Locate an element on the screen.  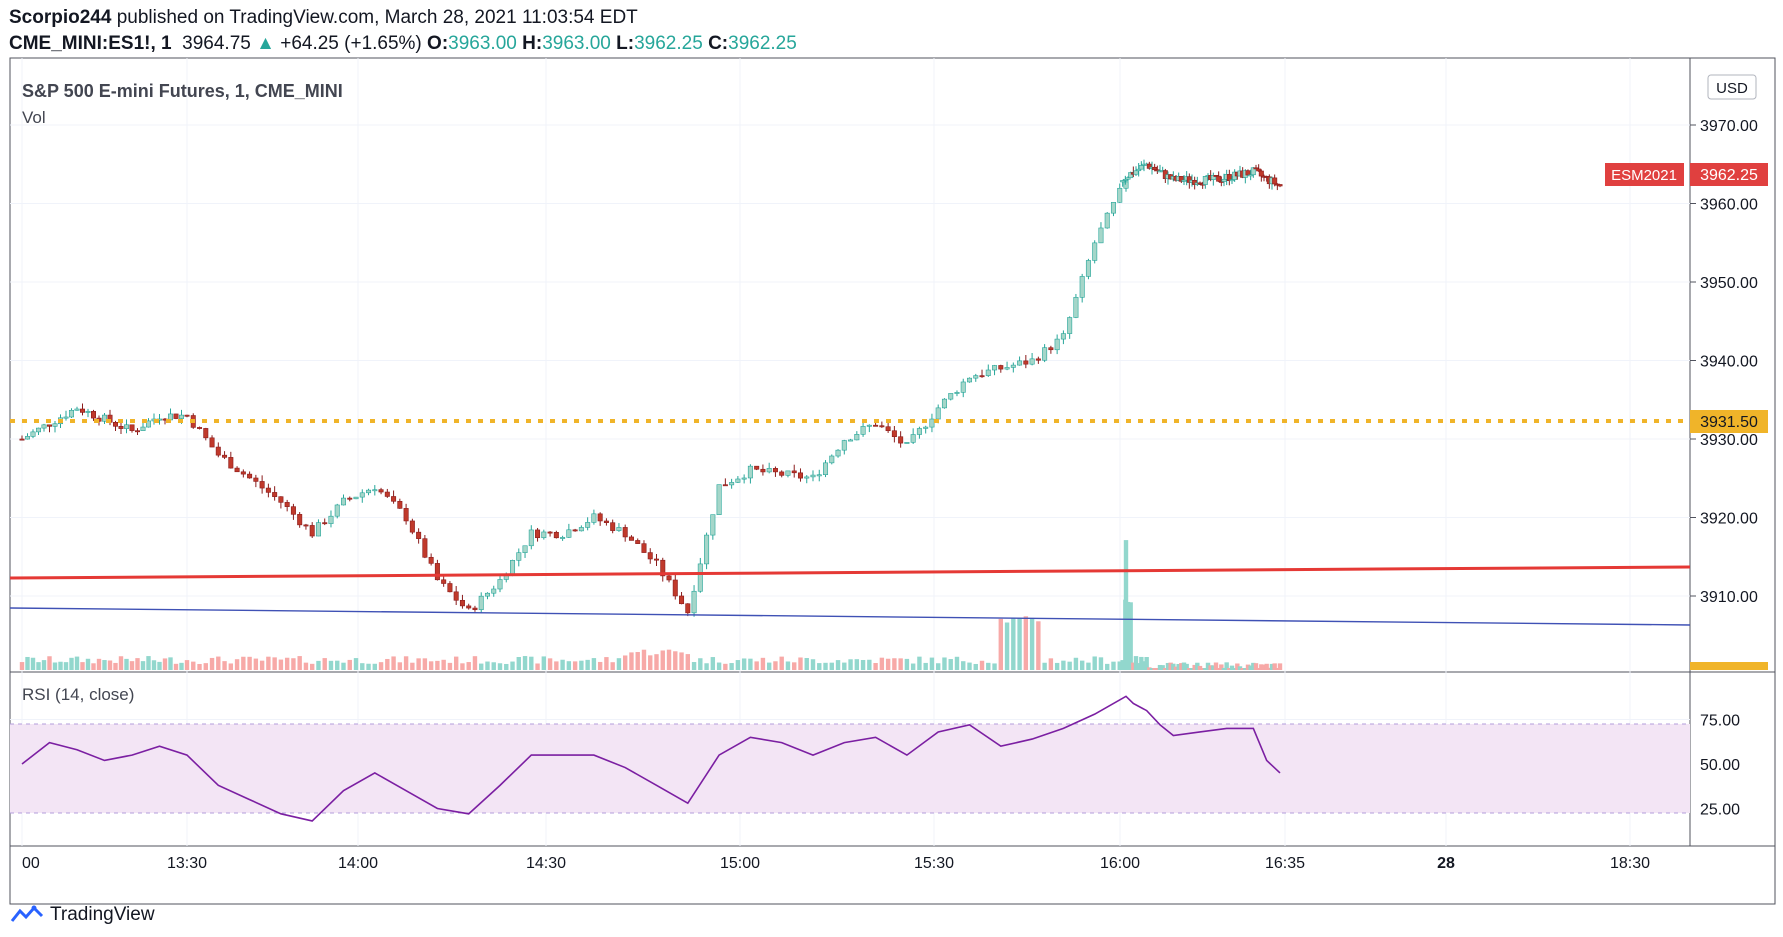
author-name: Scorpio244 is located at coordinates (60, 17).